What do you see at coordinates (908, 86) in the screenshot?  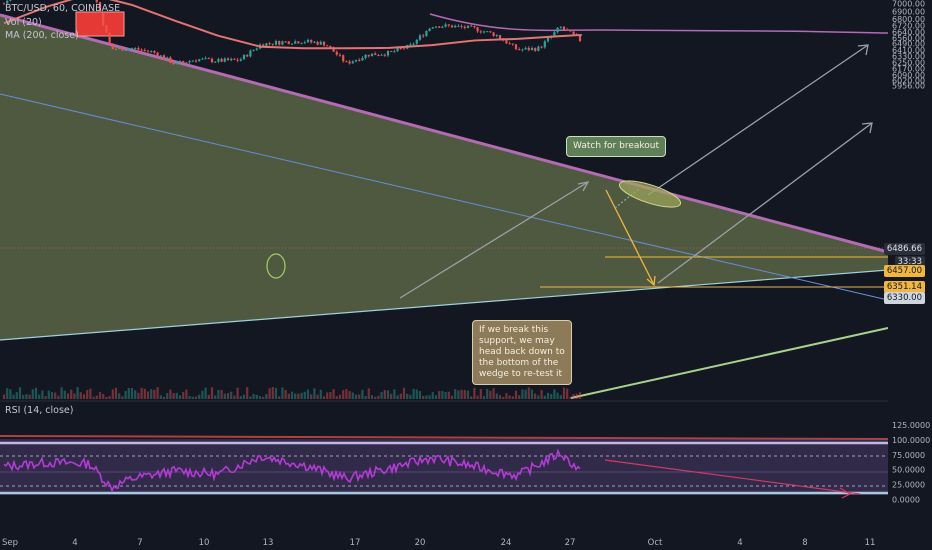 I see `price-tick-label: 5956.00` at bounding box center [908, 86].